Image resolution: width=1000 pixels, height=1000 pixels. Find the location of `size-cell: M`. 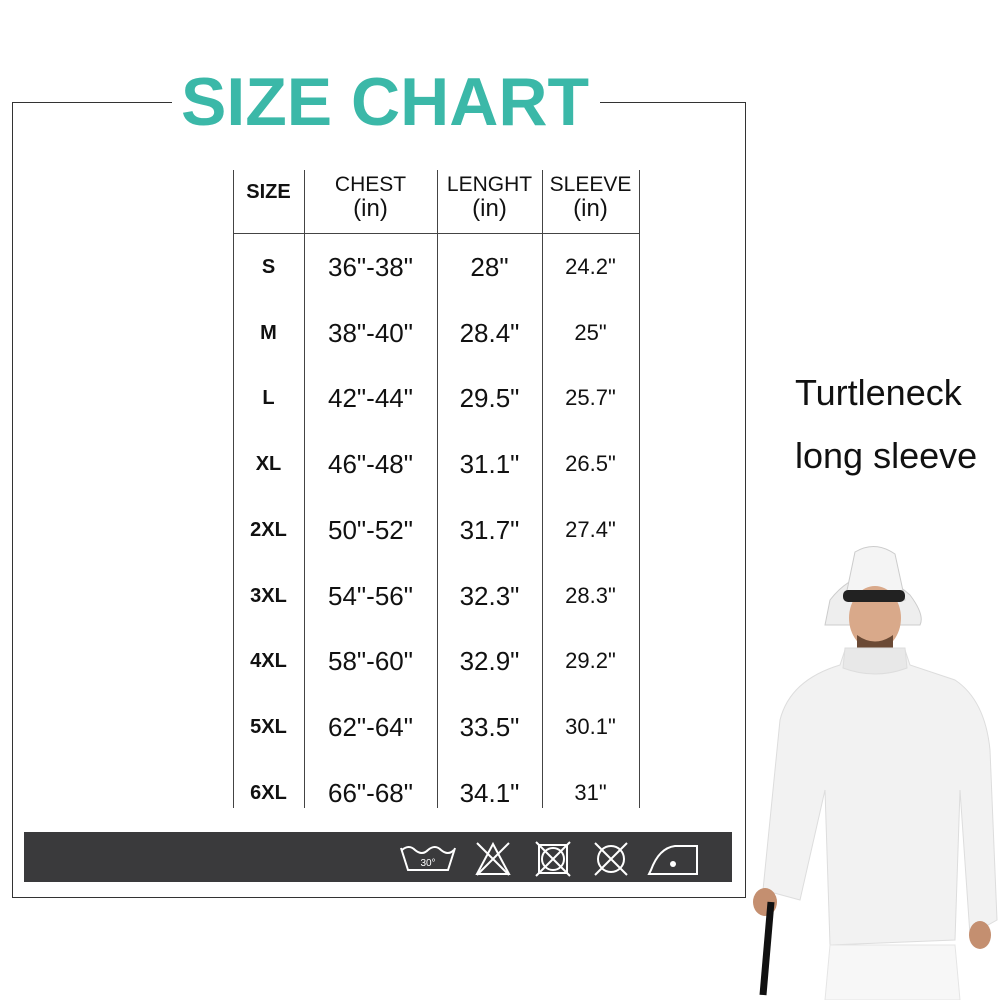

size-cell: M is located at coordinates (268, 332).